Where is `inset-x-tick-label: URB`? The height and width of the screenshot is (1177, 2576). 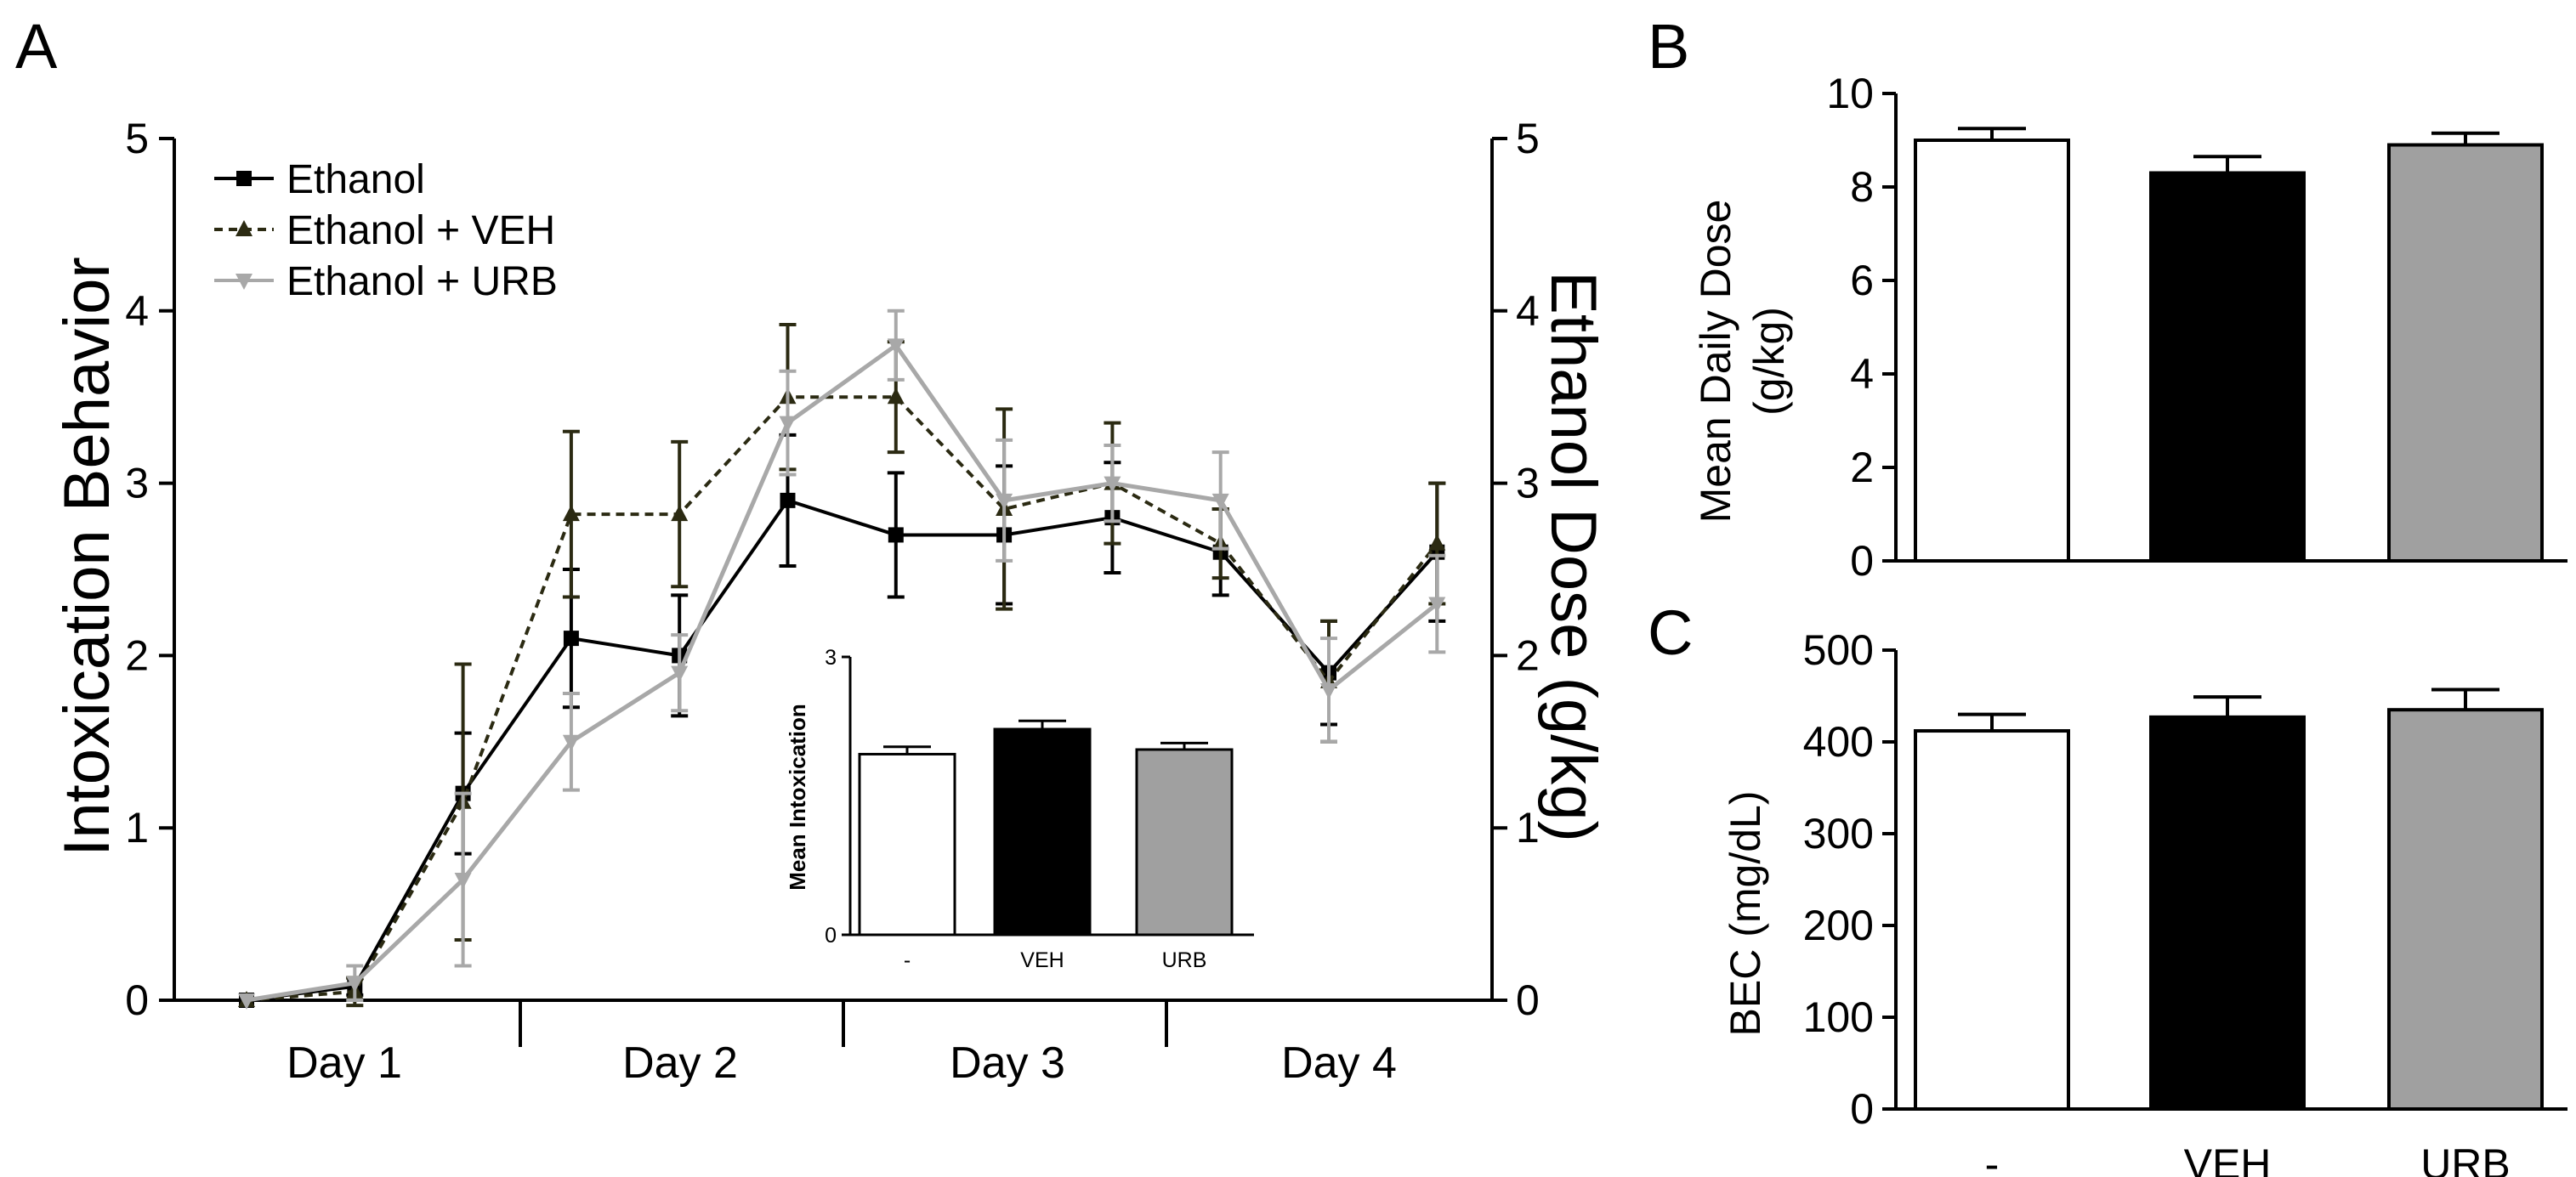
inset-x-tick-label: URB is located at coordinates (1185, 960).